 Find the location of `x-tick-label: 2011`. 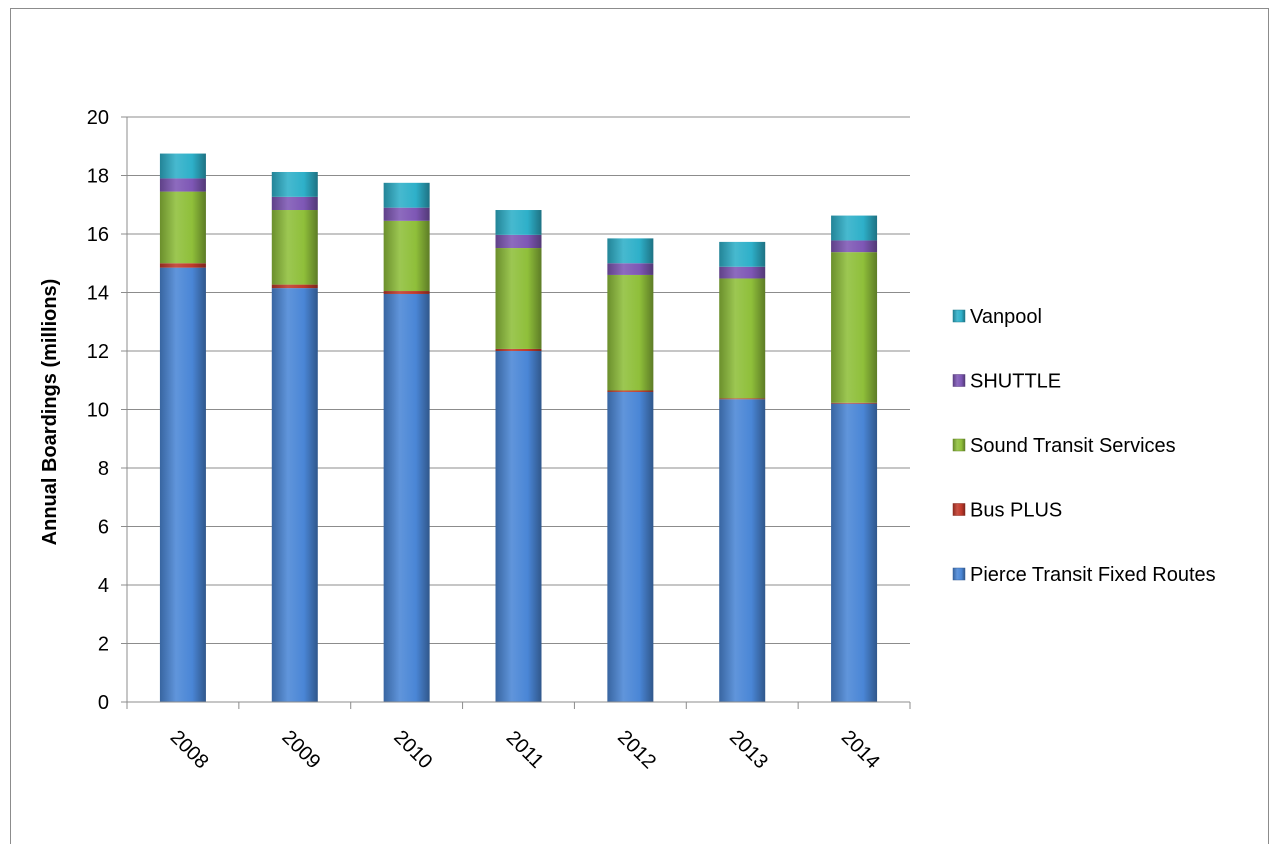

x-tick-label: 2011 is located at coordinates (525, 750).